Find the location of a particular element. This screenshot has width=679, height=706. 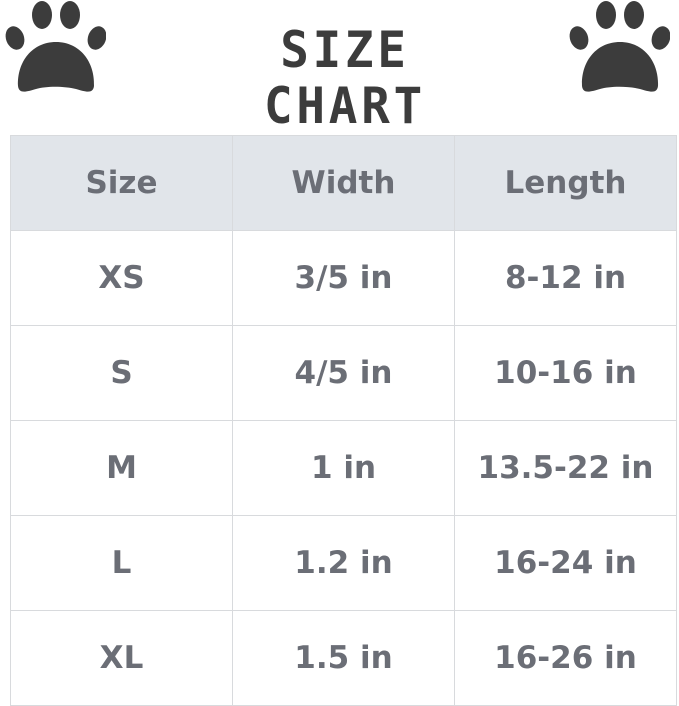

table-header-row: Size Width Length is located at coordinates (343, 183).